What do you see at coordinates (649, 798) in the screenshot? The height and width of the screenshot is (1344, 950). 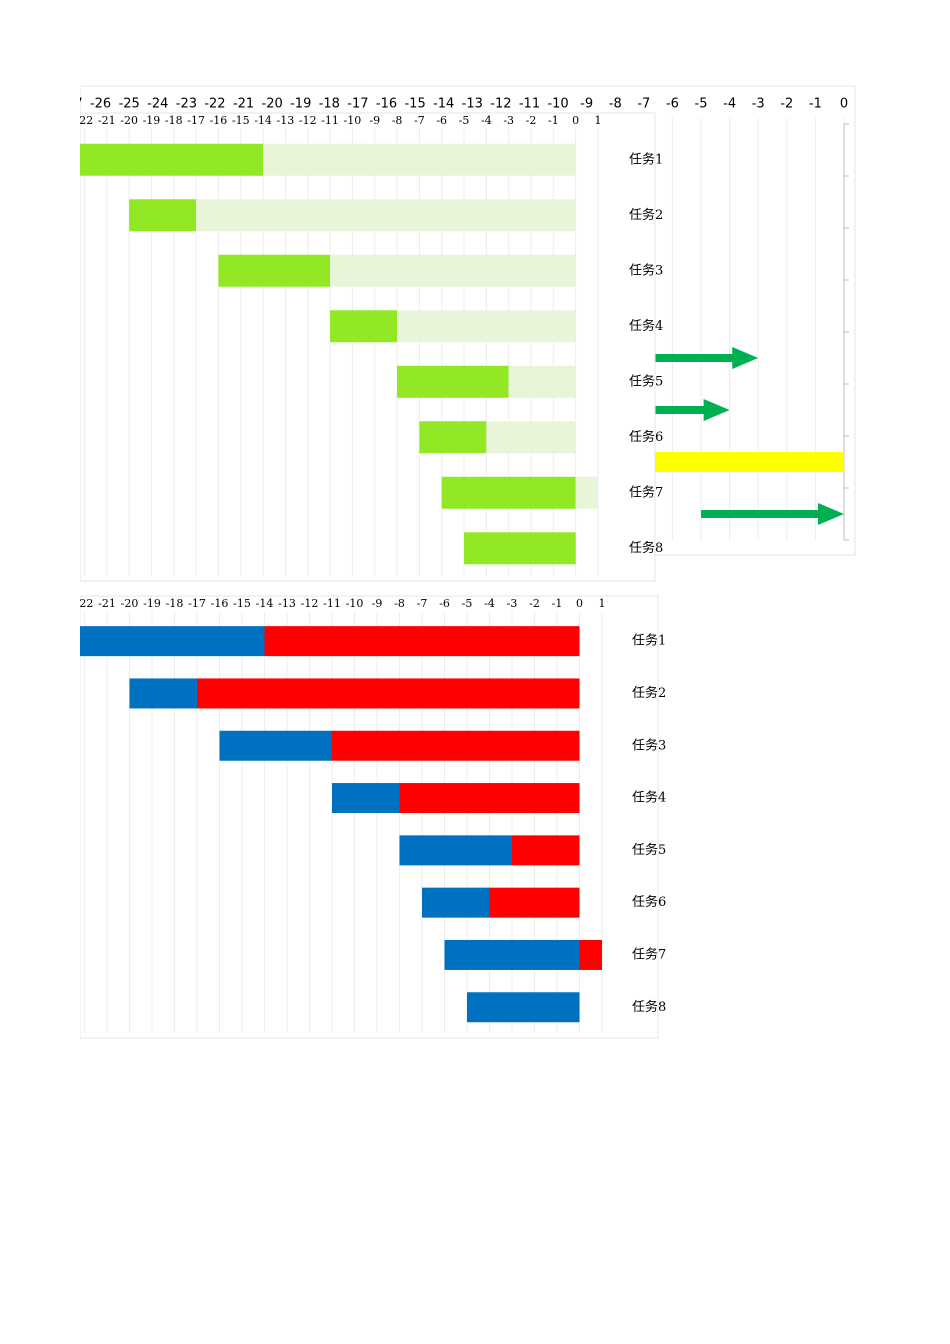 I see `category-label: 任务4` at bounding box center [649, 798].